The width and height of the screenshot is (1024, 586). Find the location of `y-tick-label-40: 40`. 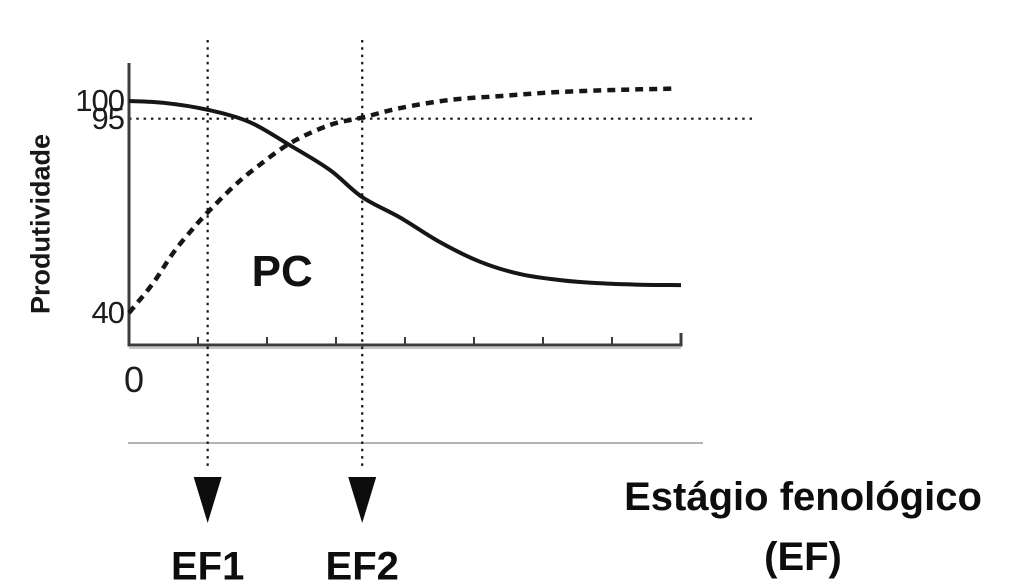

y-tick-label-40: 40 is located at coordinates (108, 312).